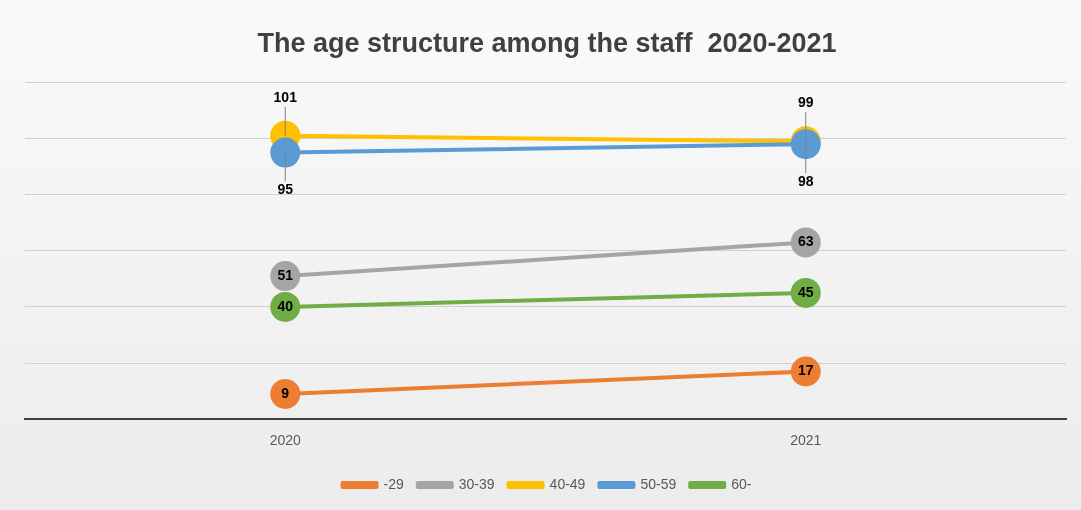 This screenshot has width=1081, height=510. What do you see at coordinates (805, 102) in the screenshot?
I see `data-label: 99` at bounding box center [805, 102].